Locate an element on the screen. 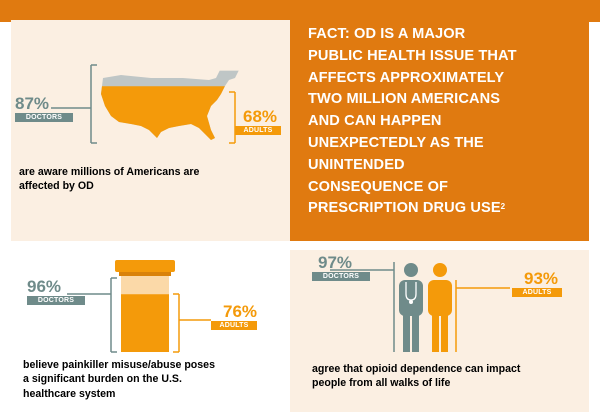 The height and width of the screenshot is (412, 600). pill-bottle-graphic is located at coordinates (139, 306).